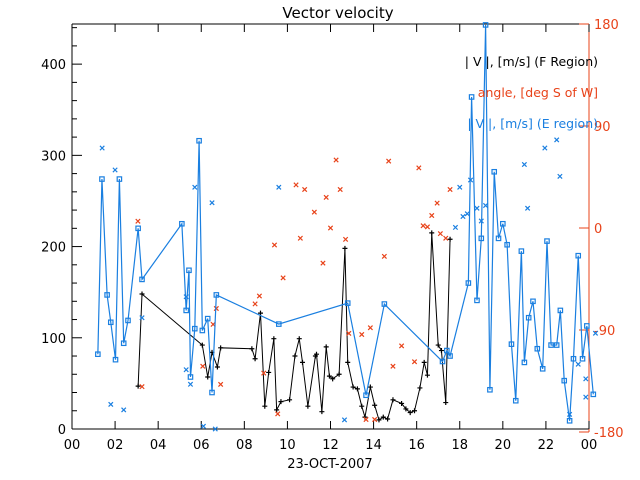 This screenshot has width=640, height=480. I want to click on chart-title: Vector velocity, so click(337, 13).